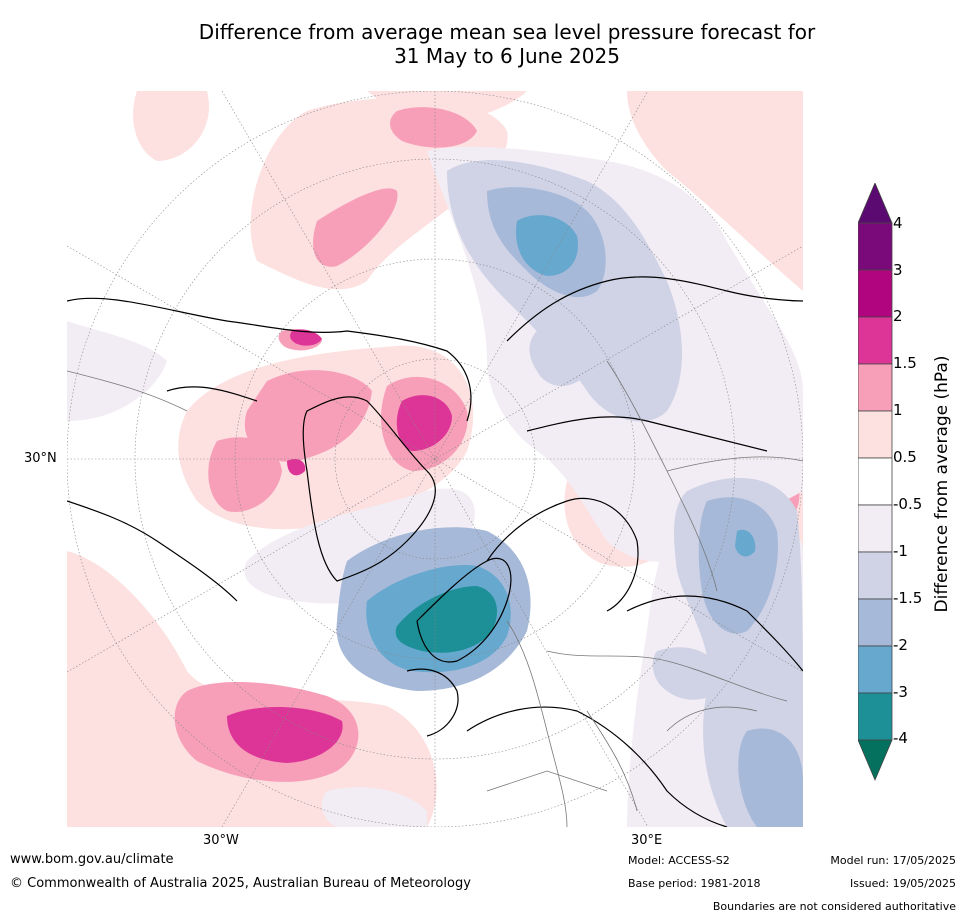  I want to click on website-link: www.bom.gov.au/climate, so click(92, 859).